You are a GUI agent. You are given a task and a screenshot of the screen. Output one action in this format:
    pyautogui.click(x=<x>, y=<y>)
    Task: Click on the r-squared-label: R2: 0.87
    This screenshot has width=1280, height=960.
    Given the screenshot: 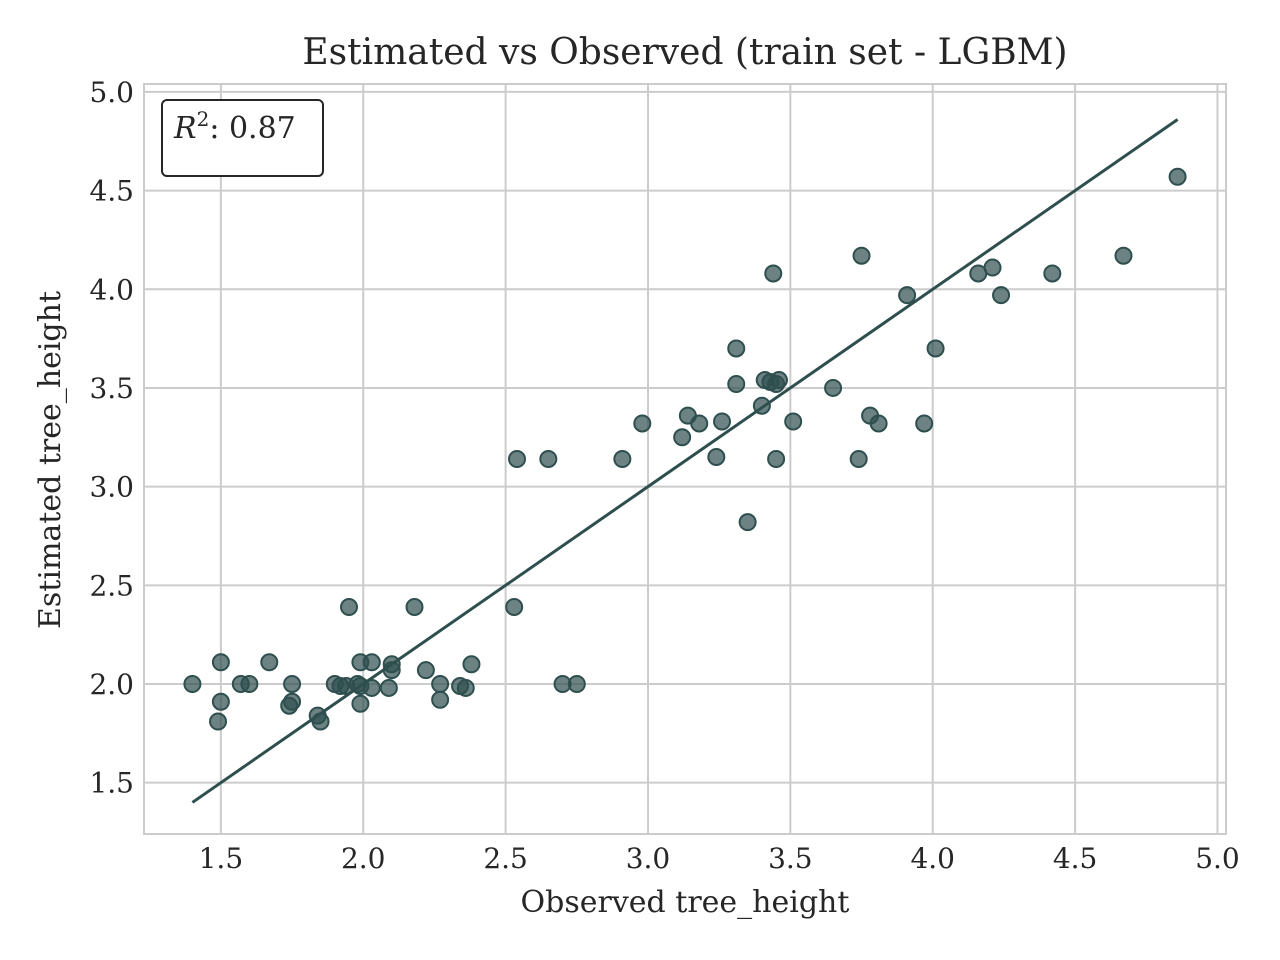 What is the action you would take?
    pyautogui.click(x=234, y=126)
    